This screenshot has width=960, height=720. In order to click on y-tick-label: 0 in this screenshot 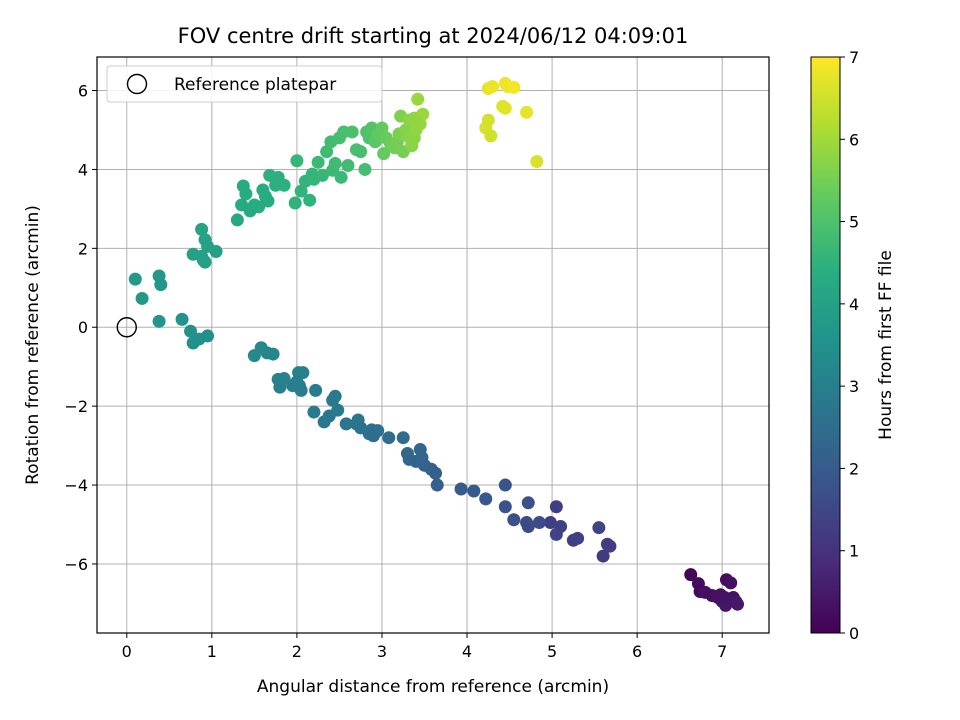, I will do `click(83, 327)`.